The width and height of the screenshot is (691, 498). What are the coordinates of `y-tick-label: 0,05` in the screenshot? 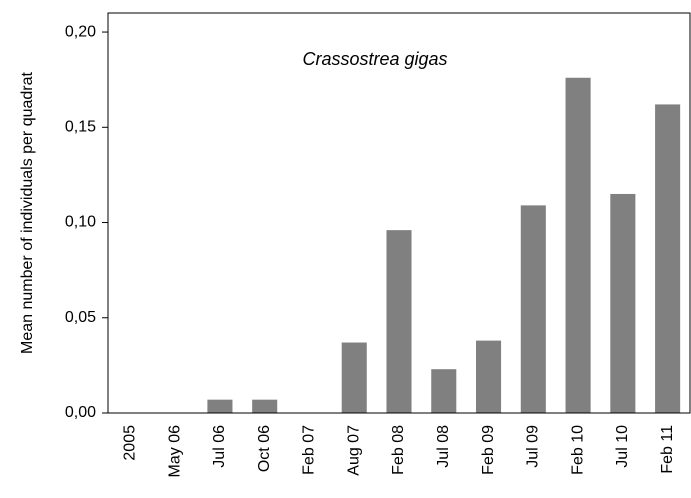 It's located at (80, 317).